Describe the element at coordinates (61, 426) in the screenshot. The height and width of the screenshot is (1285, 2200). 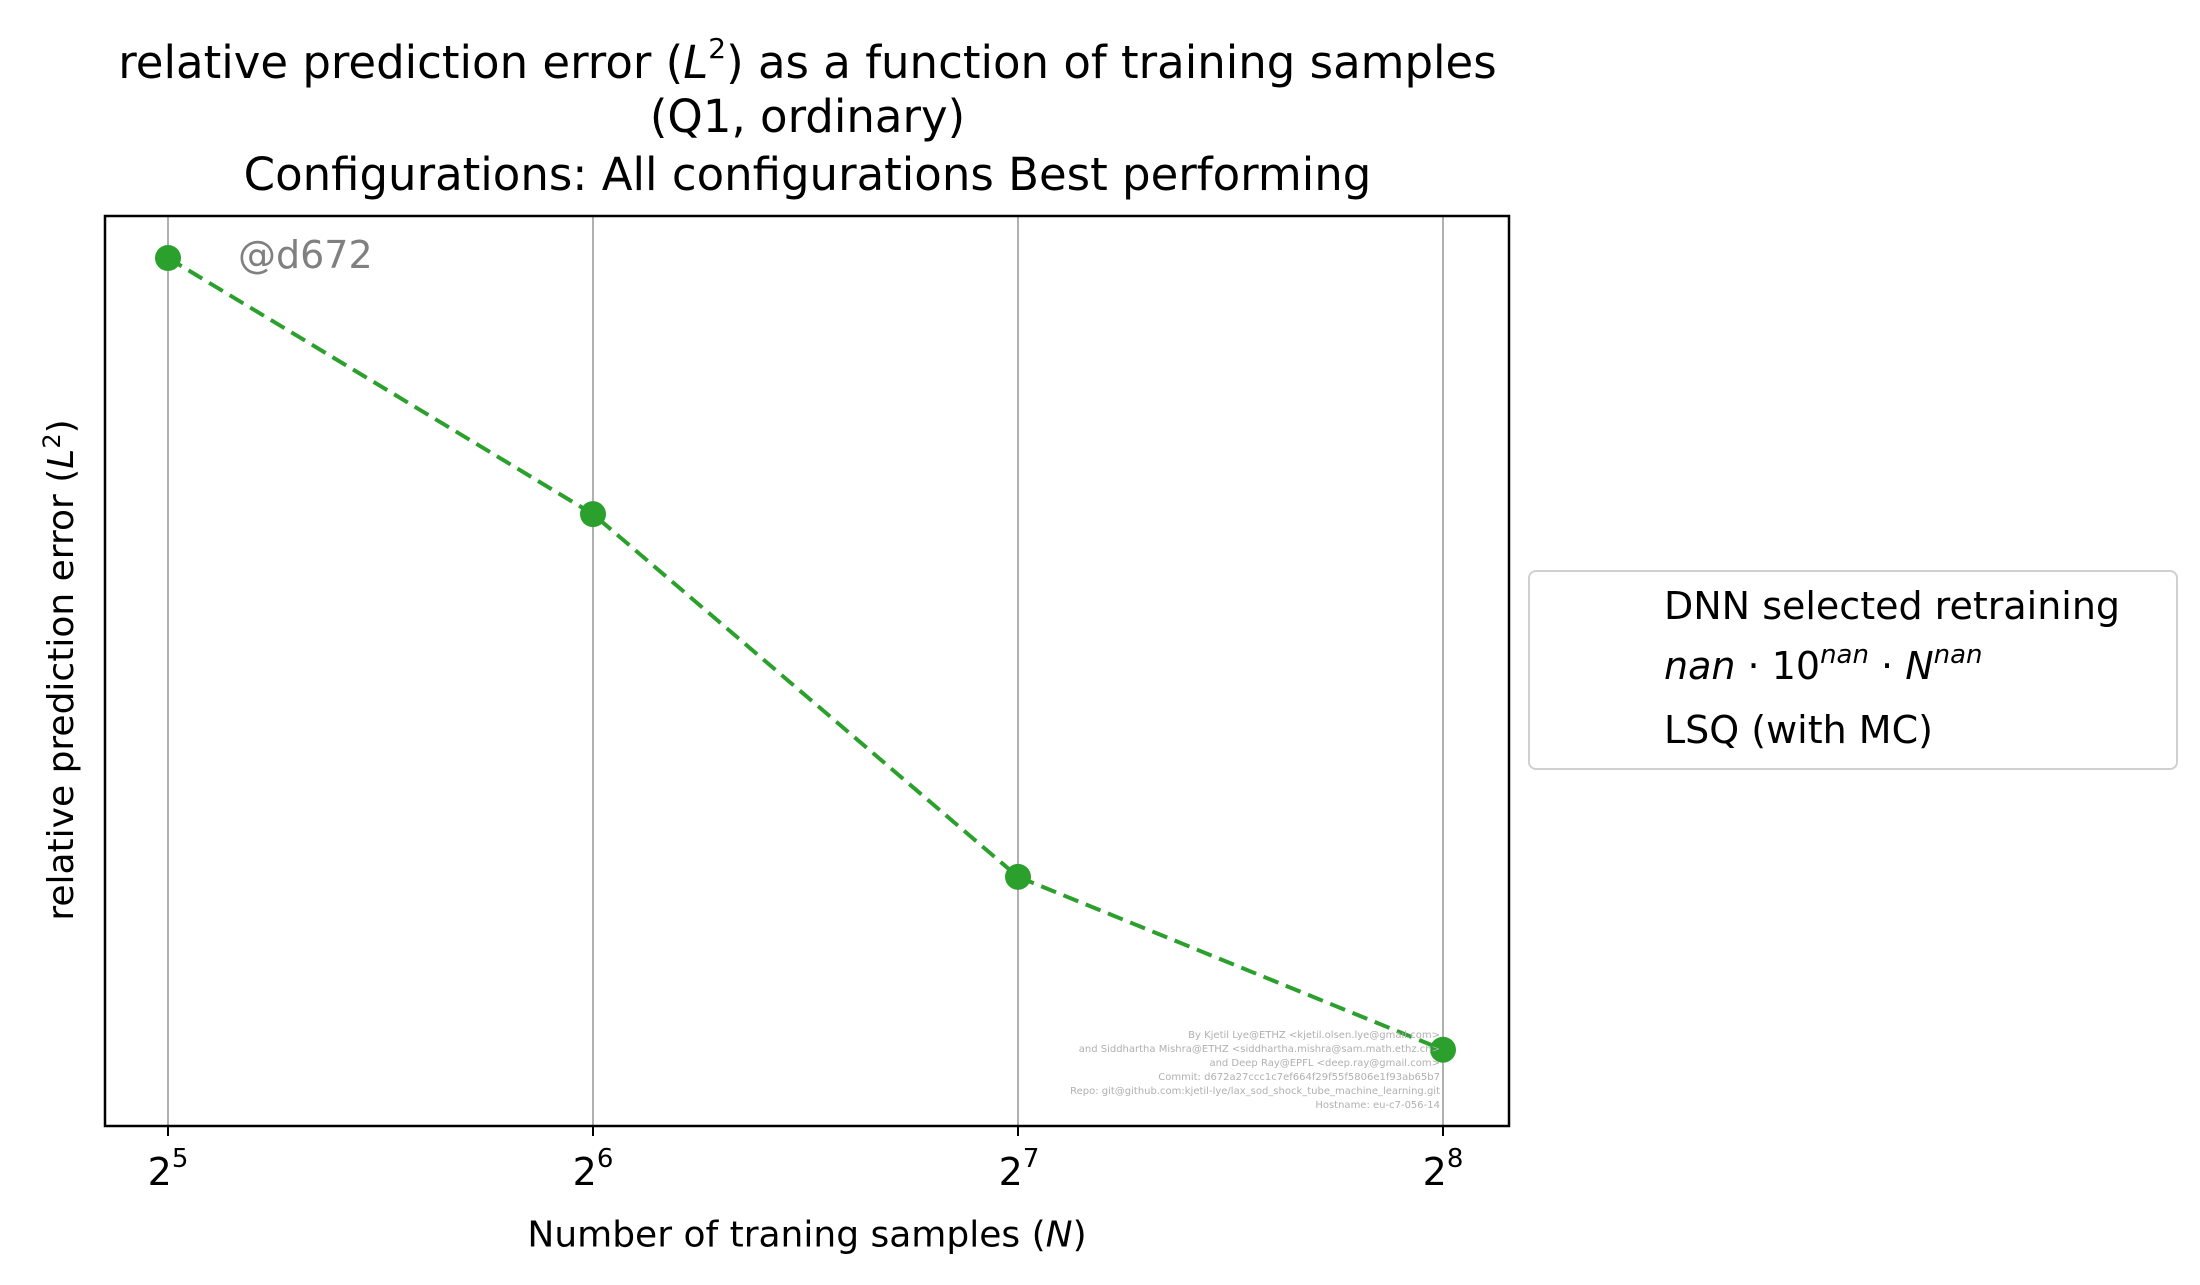
I see `ylabel-close: )` at that location.